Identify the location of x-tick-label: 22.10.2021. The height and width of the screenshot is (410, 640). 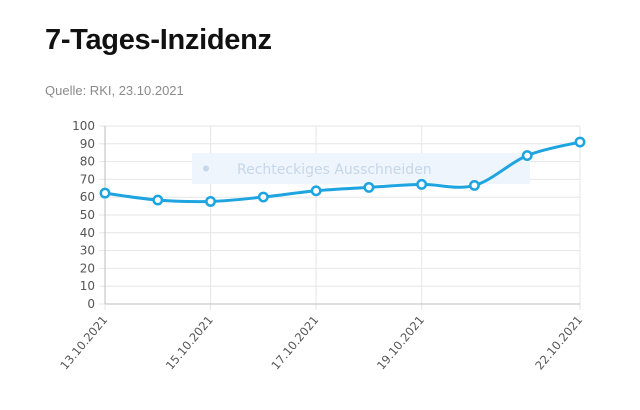
(558, 342).